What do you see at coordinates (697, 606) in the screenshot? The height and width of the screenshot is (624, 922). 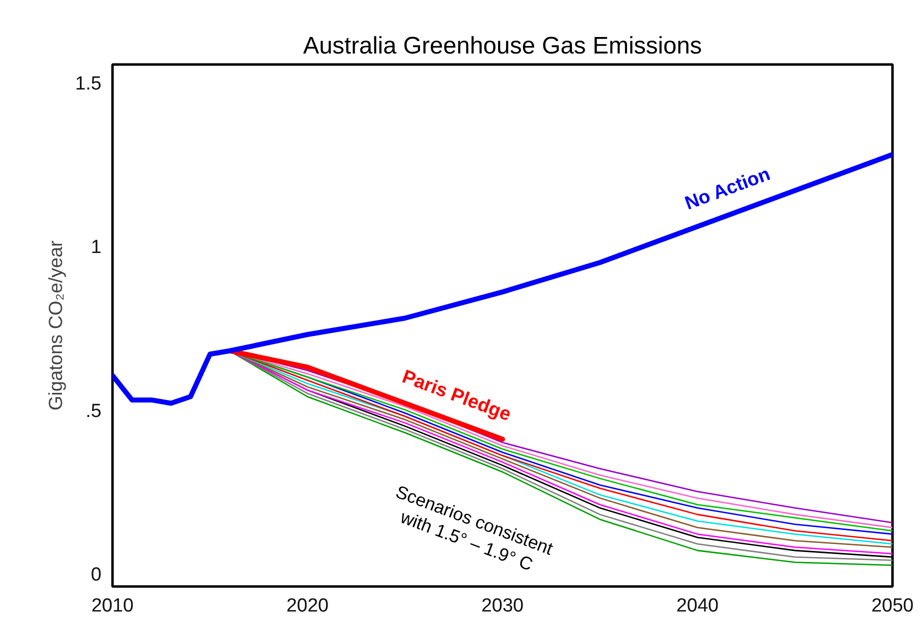 I see `x-tick-label: 2040` at bounding box center [697, 606].